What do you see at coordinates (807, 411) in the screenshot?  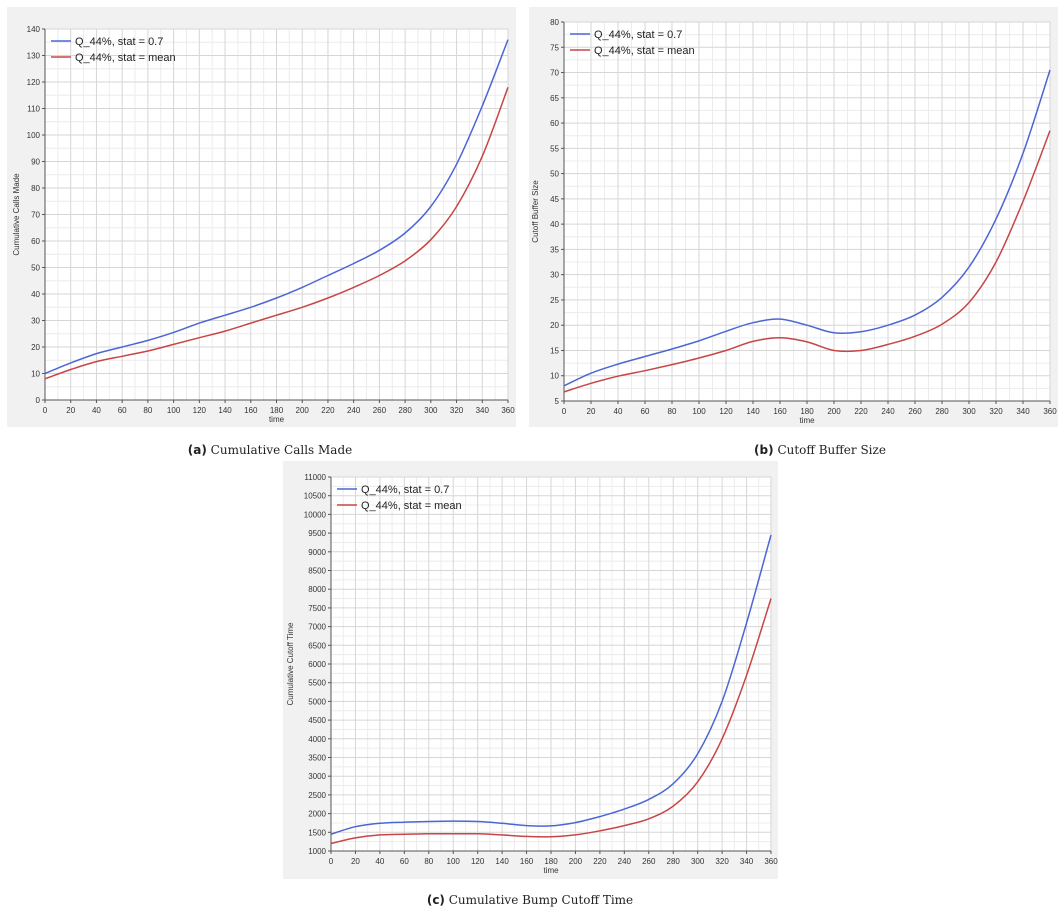 I see `chart-b-x-tick-label: 180` at bounding box center [807, 411].